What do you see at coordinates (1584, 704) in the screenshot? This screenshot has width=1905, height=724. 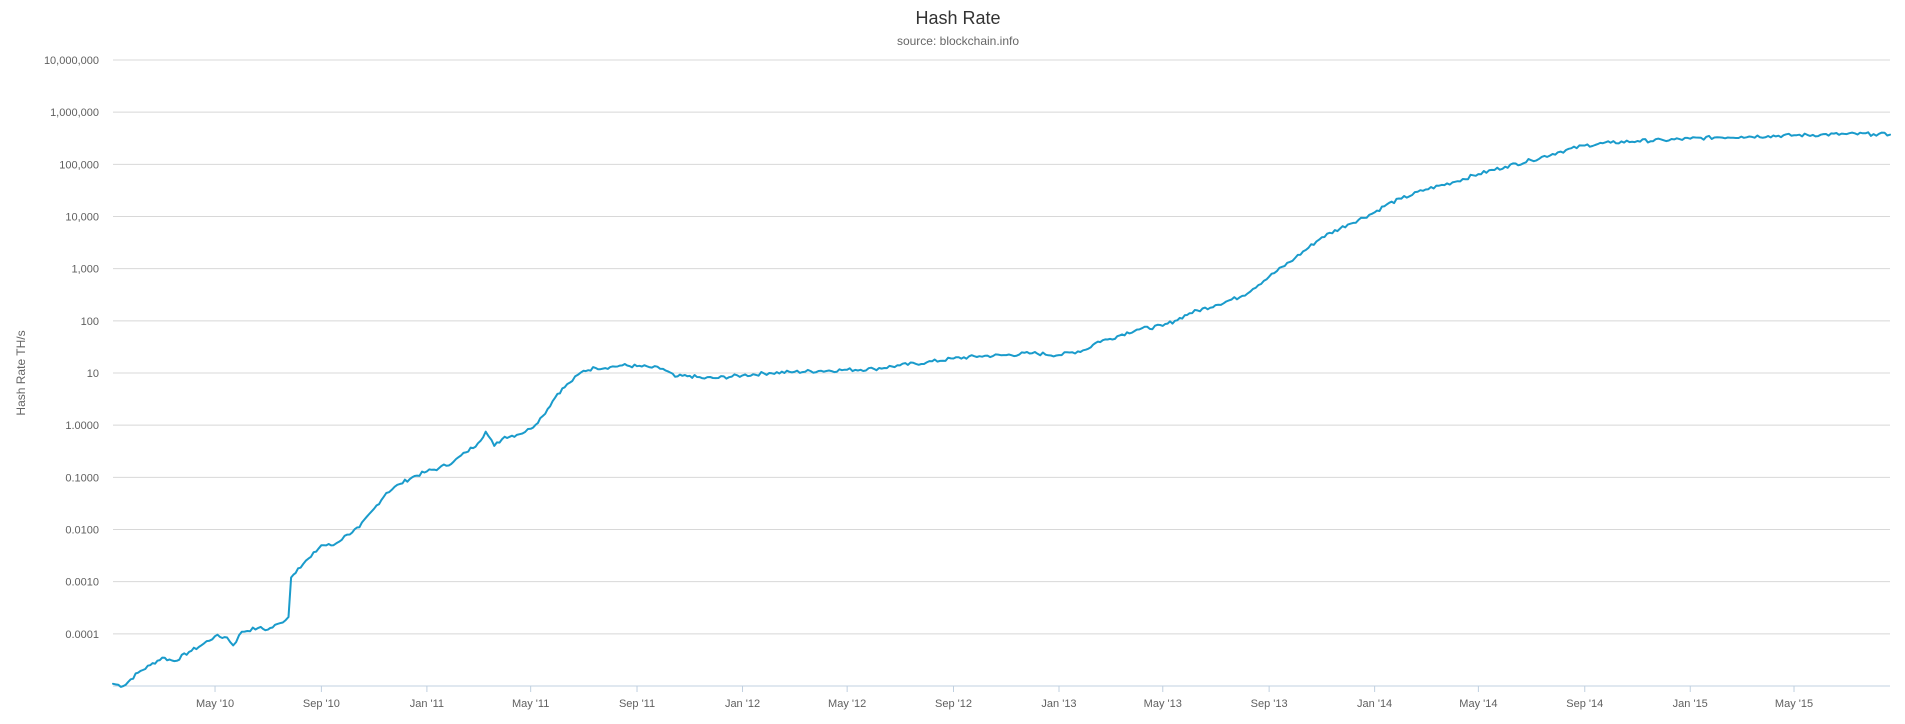 I see `x-tick-label: Sep '14` at bounding box center [1584, 704].